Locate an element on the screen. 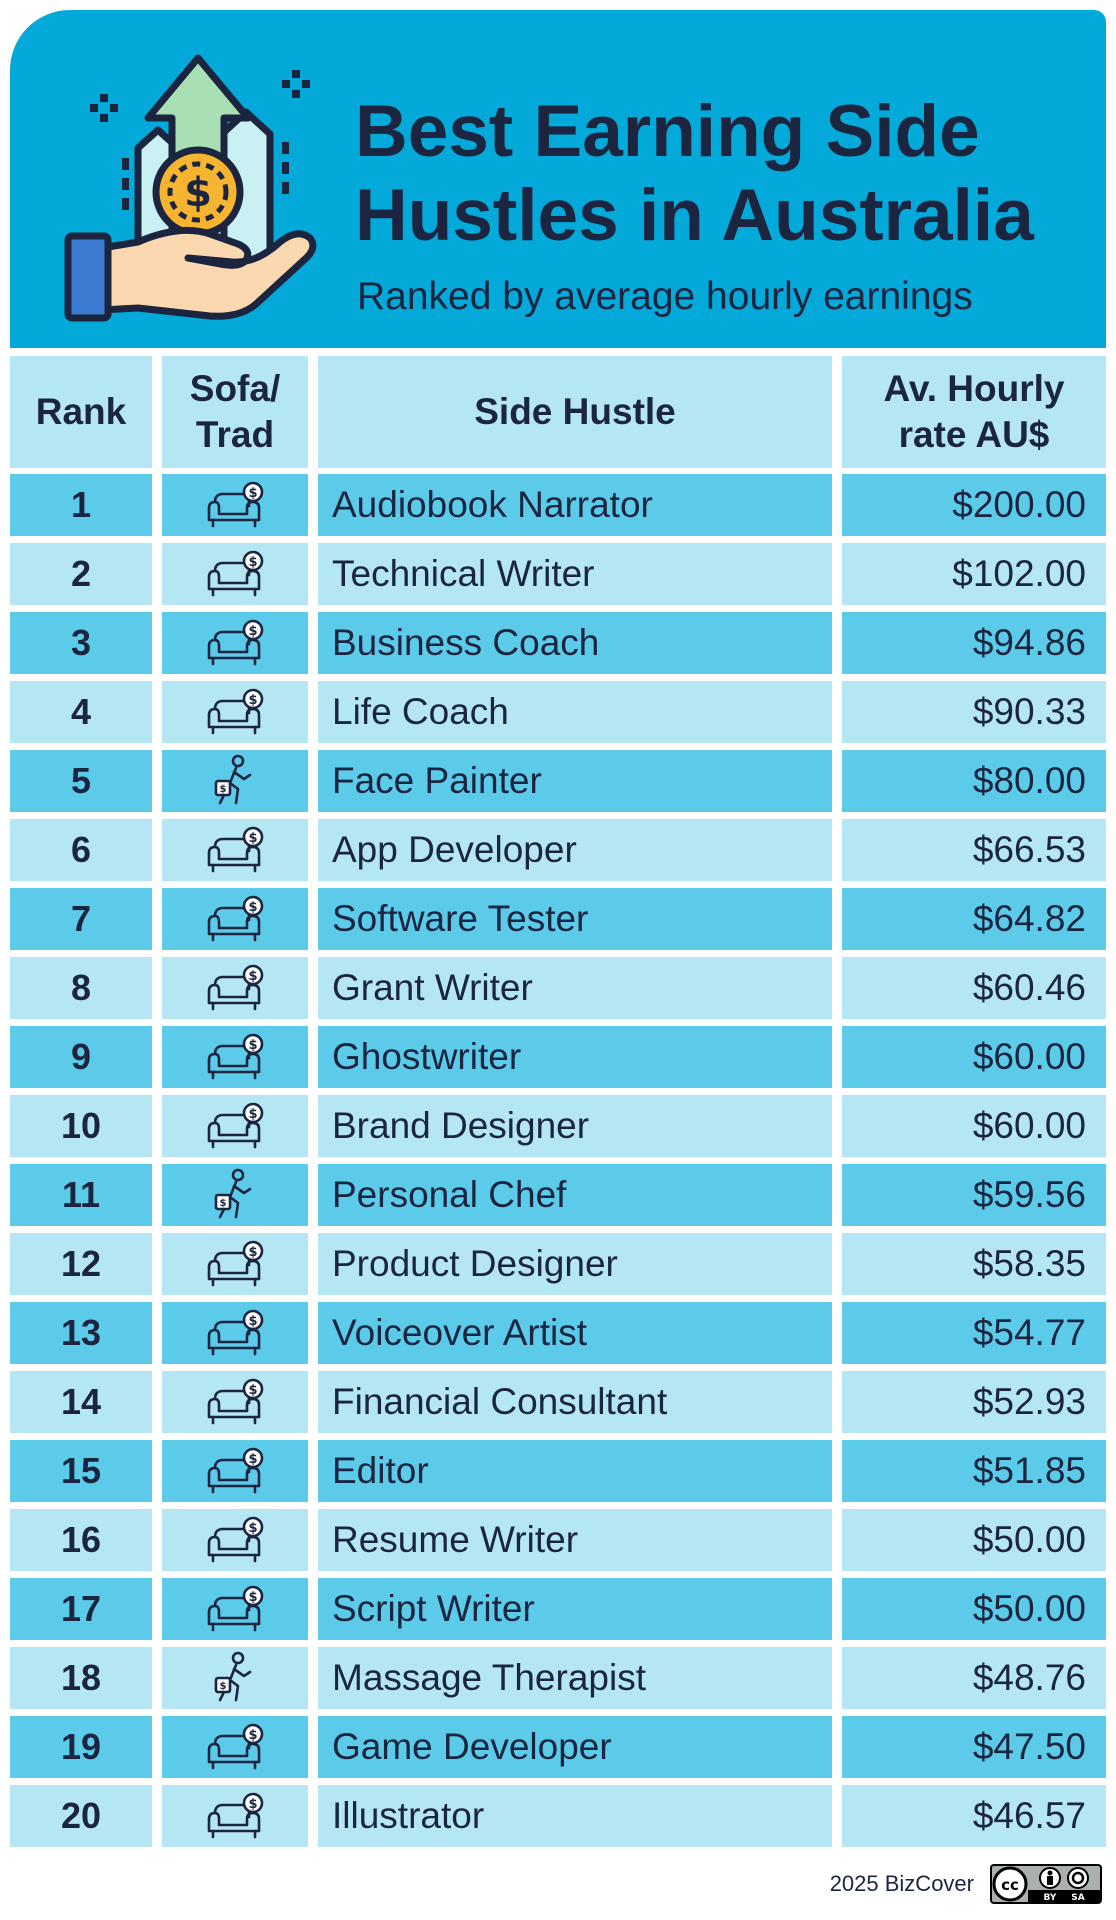 The height and width of the screenshot is (1920, 1116). page-subtitle: Ranked by average hourly earnings is located at coordinates (665, 296).